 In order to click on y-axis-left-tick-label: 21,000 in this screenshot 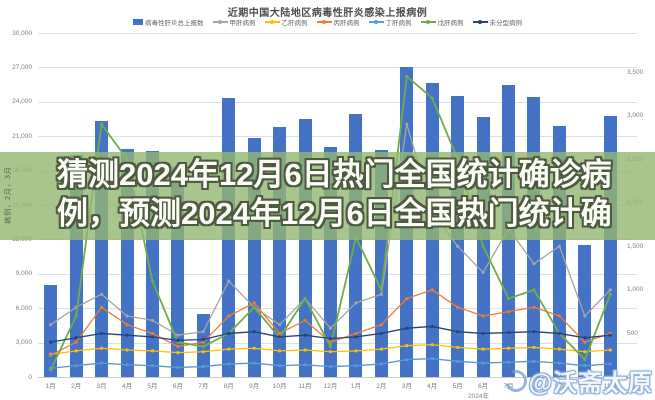, I will do `click(22, 136)`.